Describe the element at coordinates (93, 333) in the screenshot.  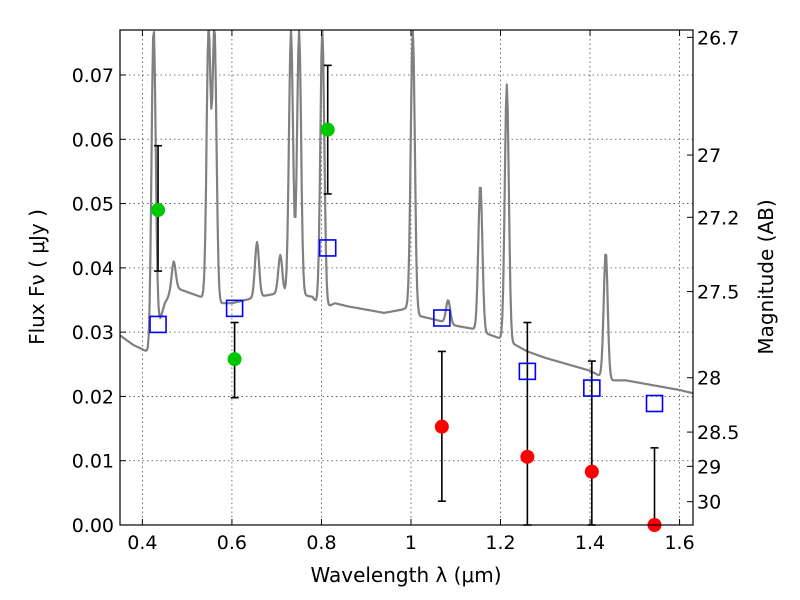
I see `y-tick-label: 0.03` at that location.